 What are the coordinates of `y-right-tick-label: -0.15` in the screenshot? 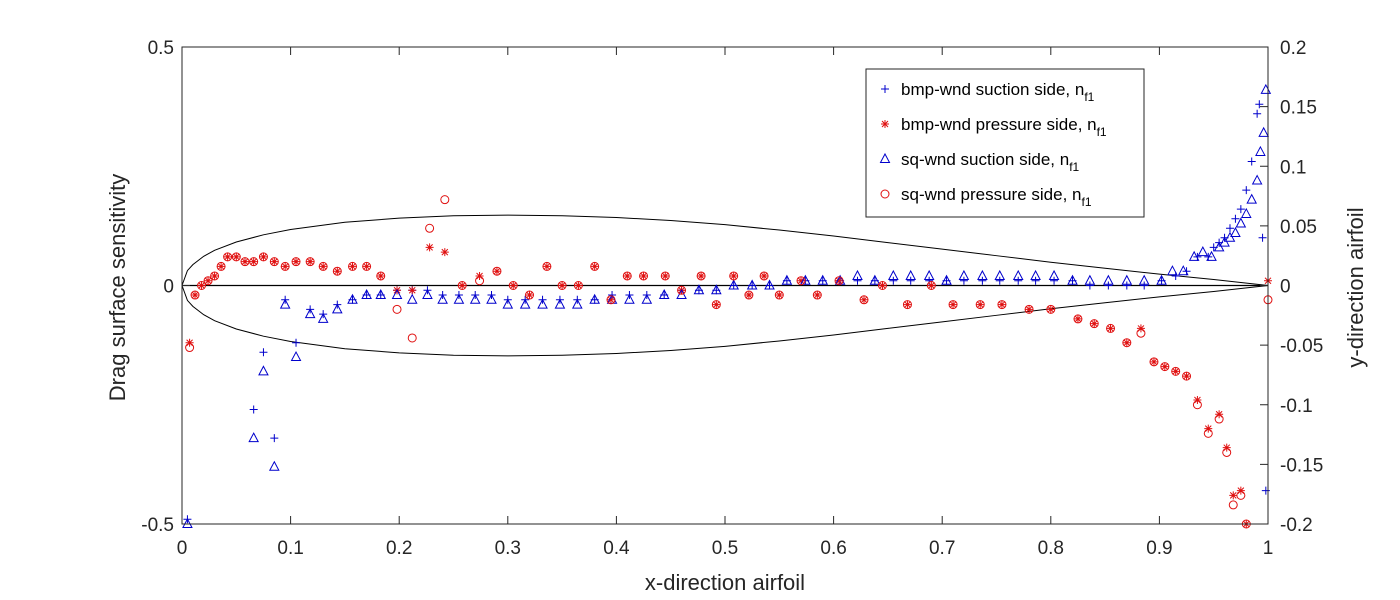 It's located at (1301, 465).